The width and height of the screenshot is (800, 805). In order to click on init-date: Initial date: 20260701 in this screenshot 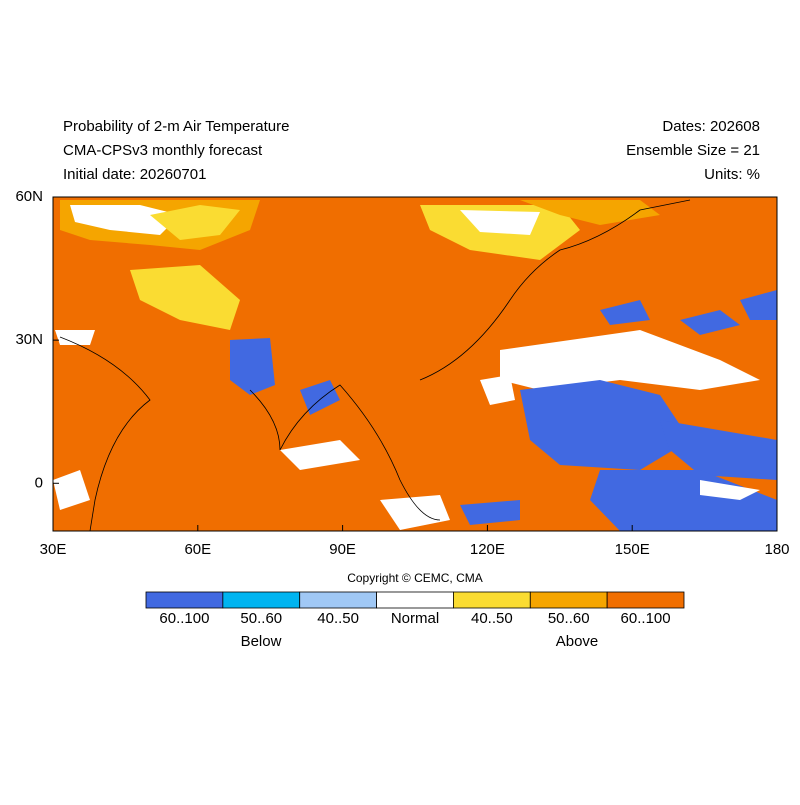, I will do `click(134, 174)`.